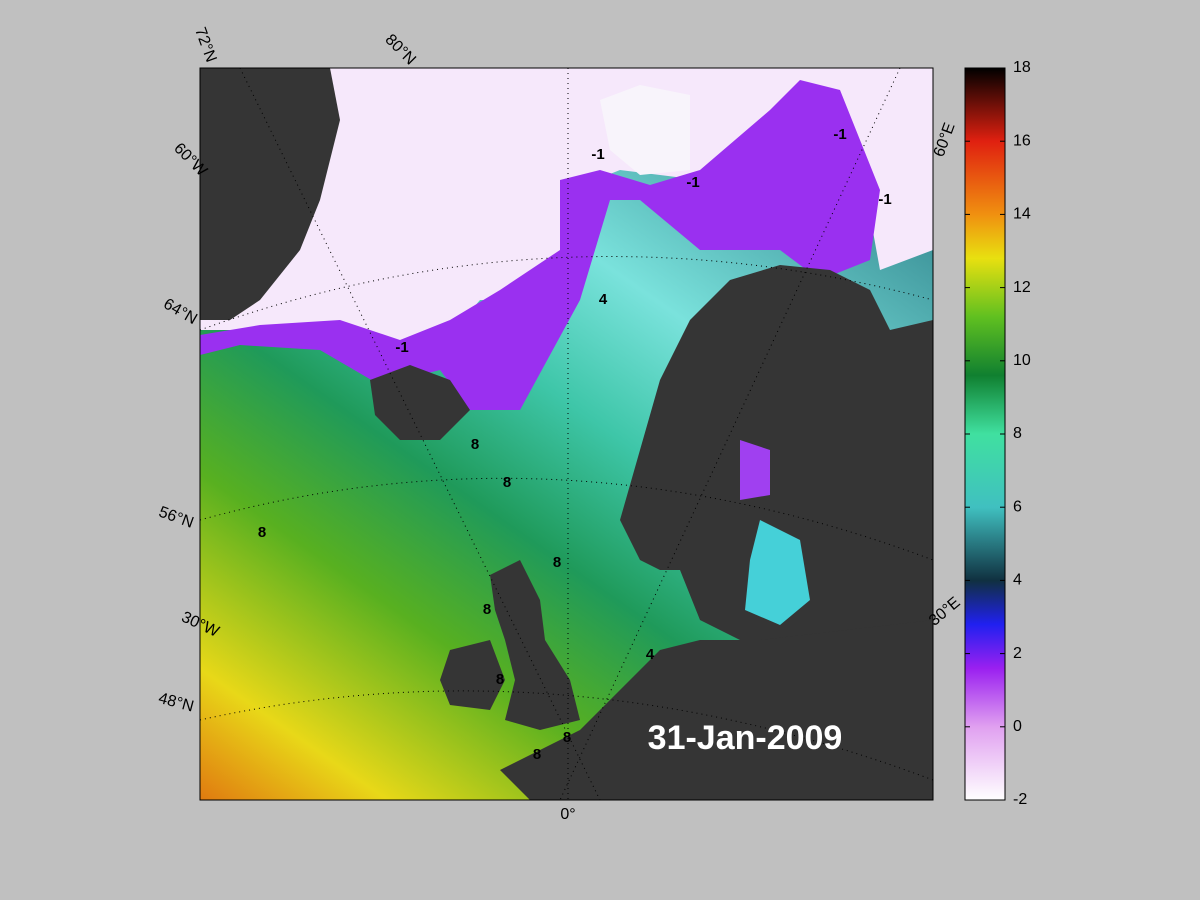 The image size is (1200, 900). I want to click on colorbar-tick-label: 18, so click(1022, 67).